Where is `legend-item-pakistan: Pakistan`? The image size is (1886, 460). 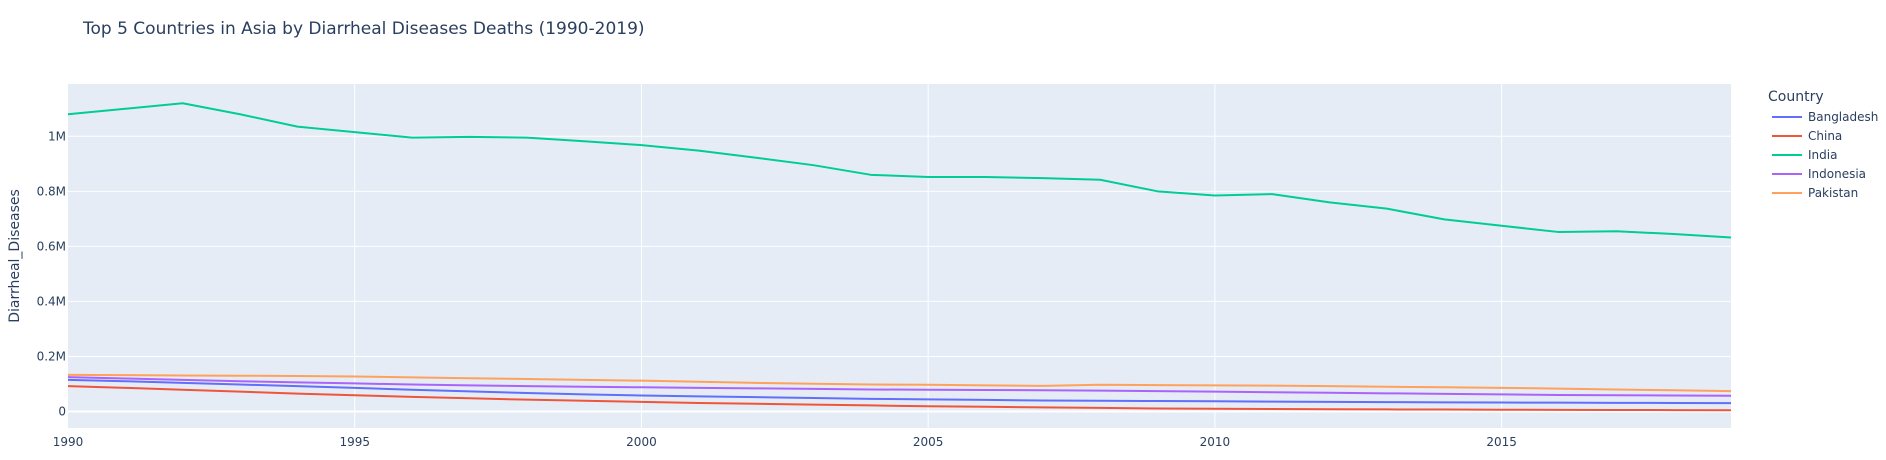 legend-item-pakistan: Pakistan is located at coordinates (1815, 193).